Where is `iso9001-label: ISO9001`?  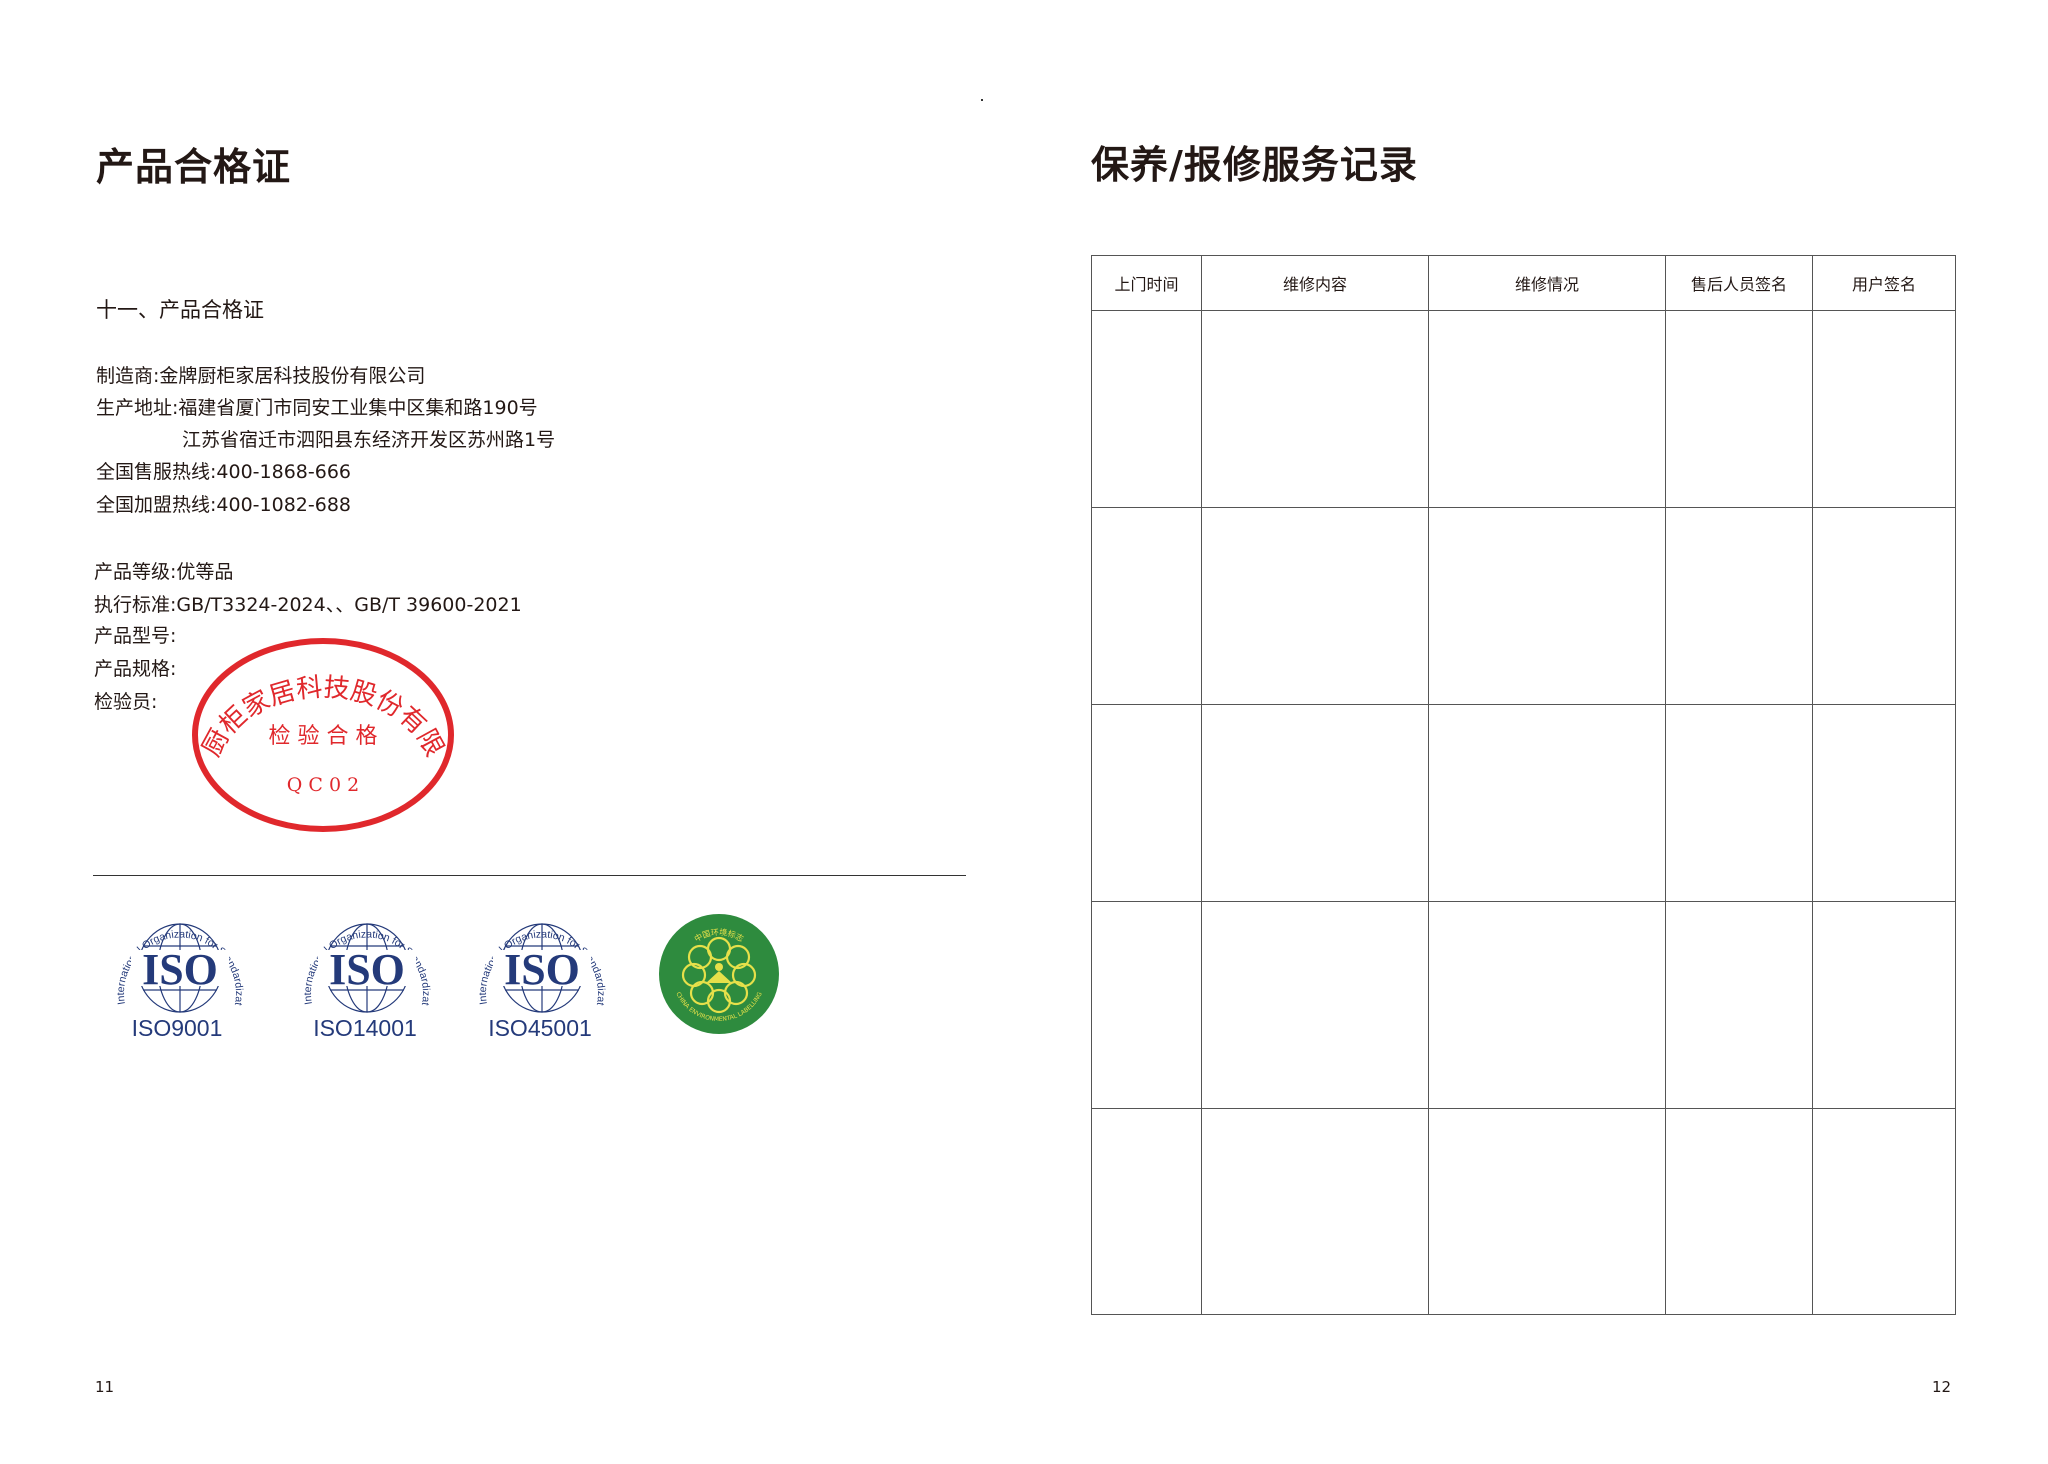 iso9001-label: ISO9001 is located at coordinates (177, 1028).